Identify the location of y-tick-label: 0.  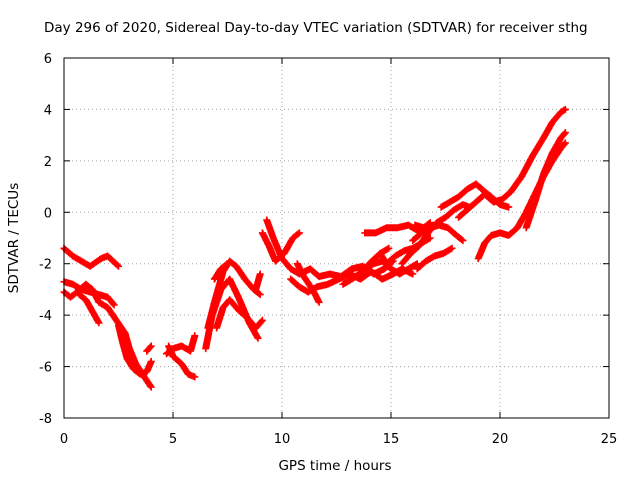
(48, 213).